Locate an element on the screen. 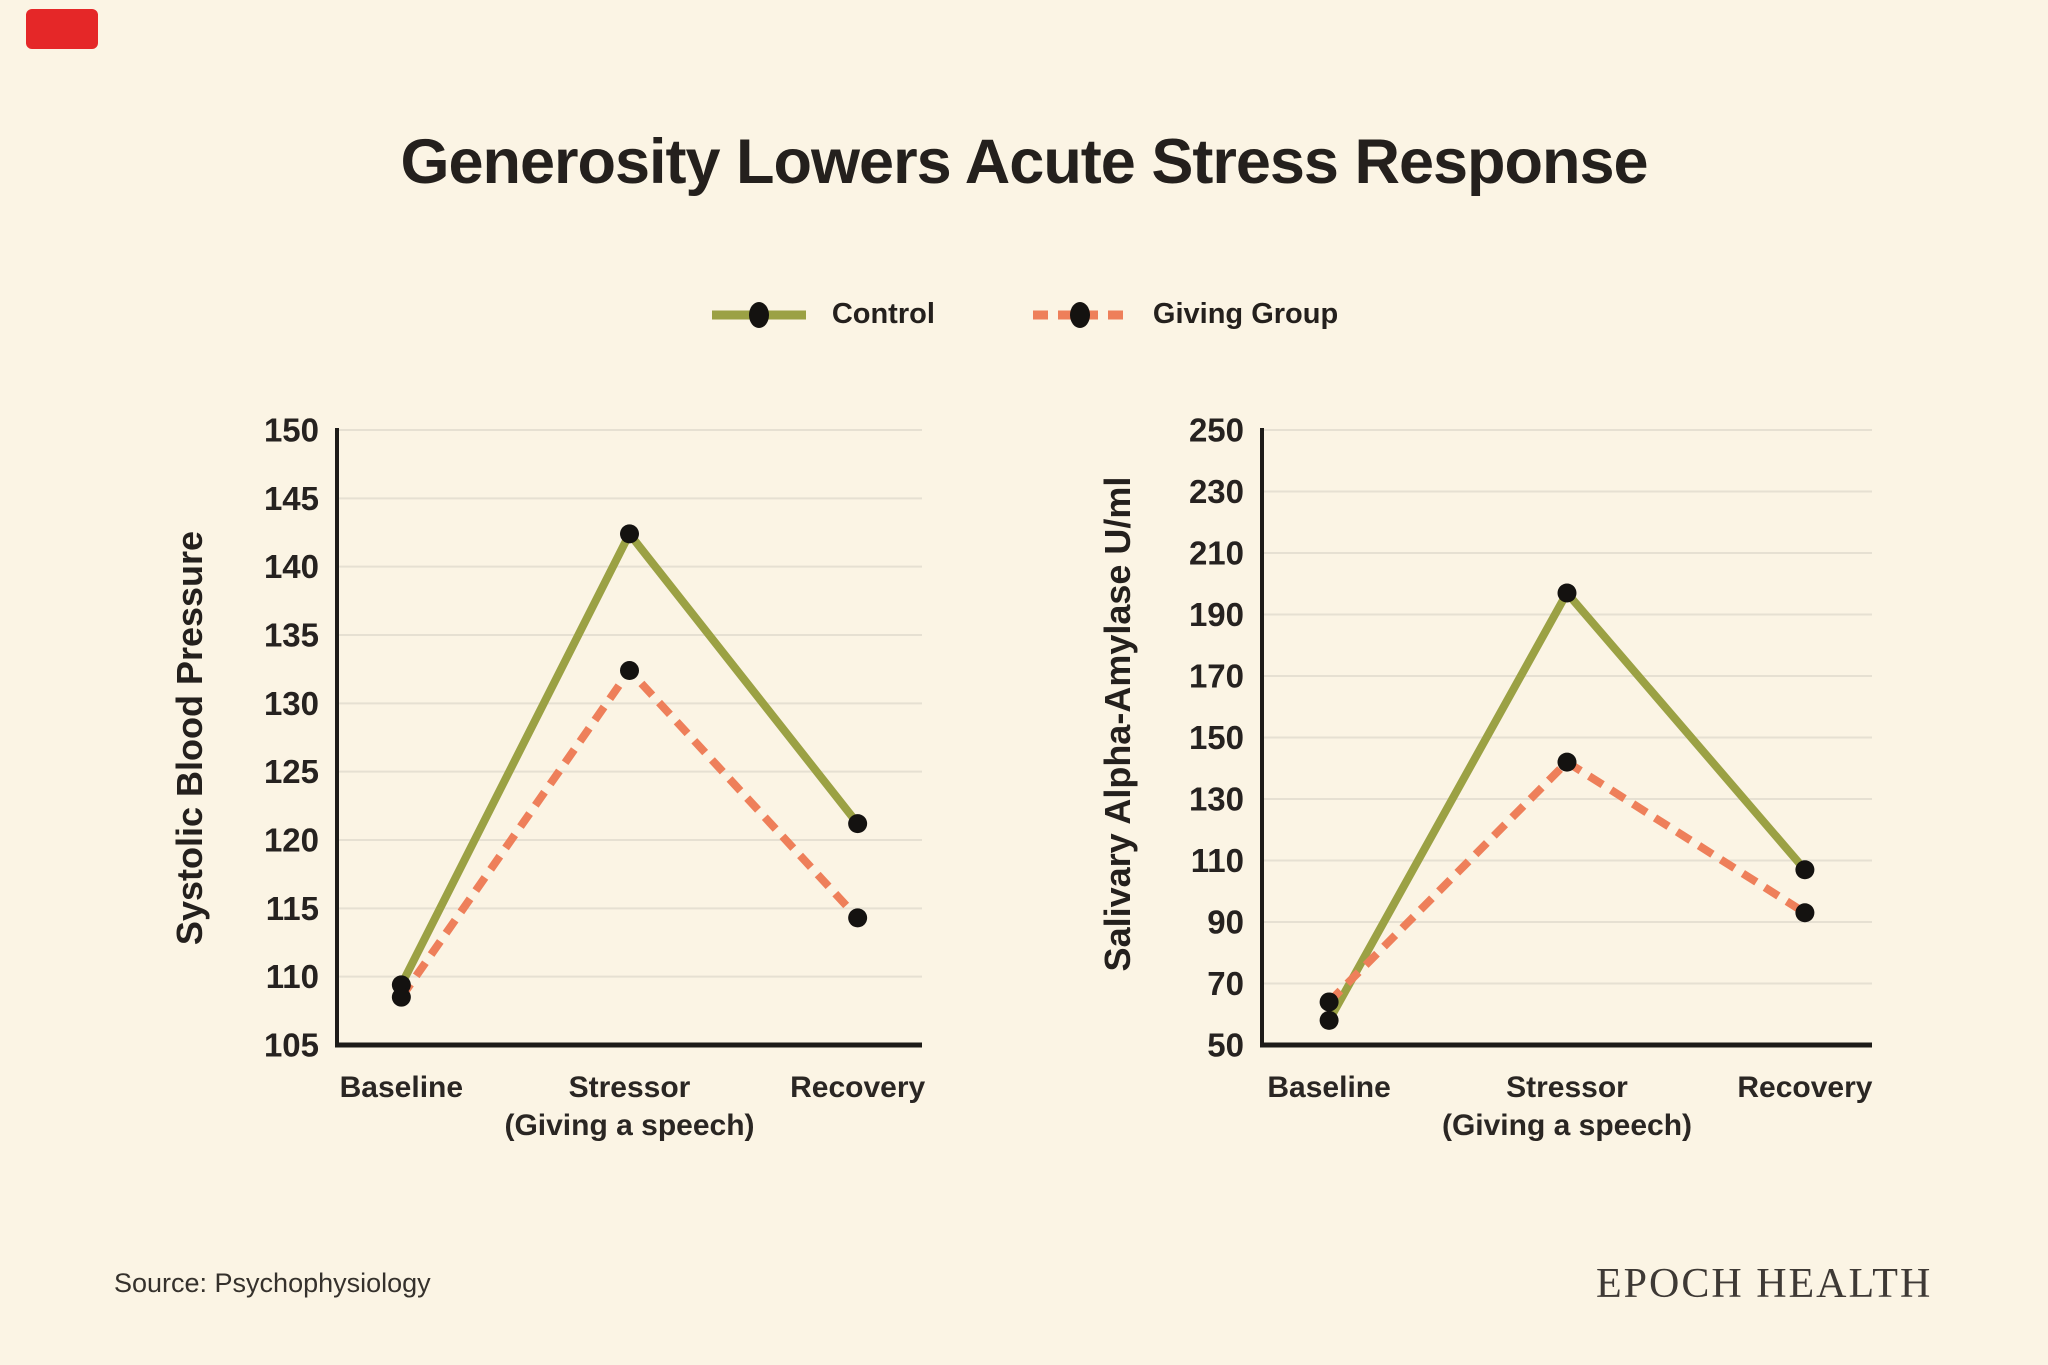 Image resolution: width=2048 pixels, height=1365 pixels. control-line-swatch-icon is located at coordinates (758, 314).